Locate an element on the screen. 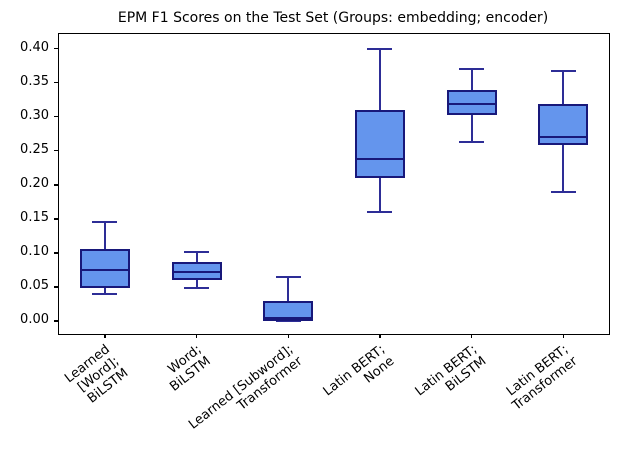  y-tick-label: 0.40 is located at coordinates (34, 47).